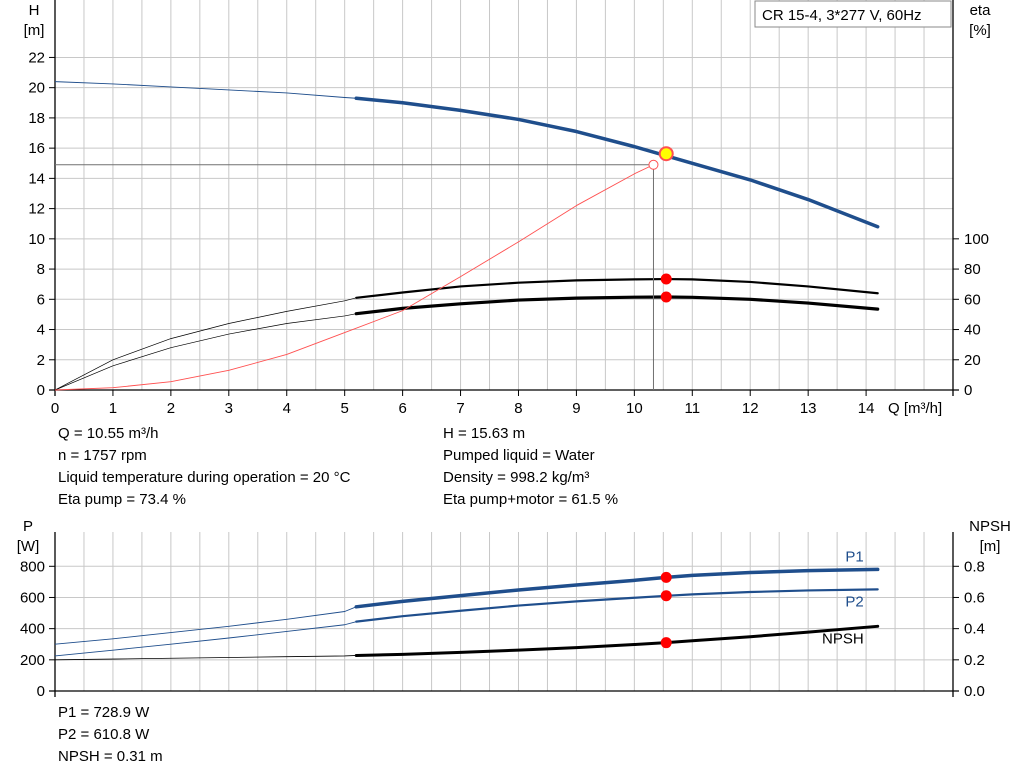  I want to click on p2-curve, so click(617, 605).